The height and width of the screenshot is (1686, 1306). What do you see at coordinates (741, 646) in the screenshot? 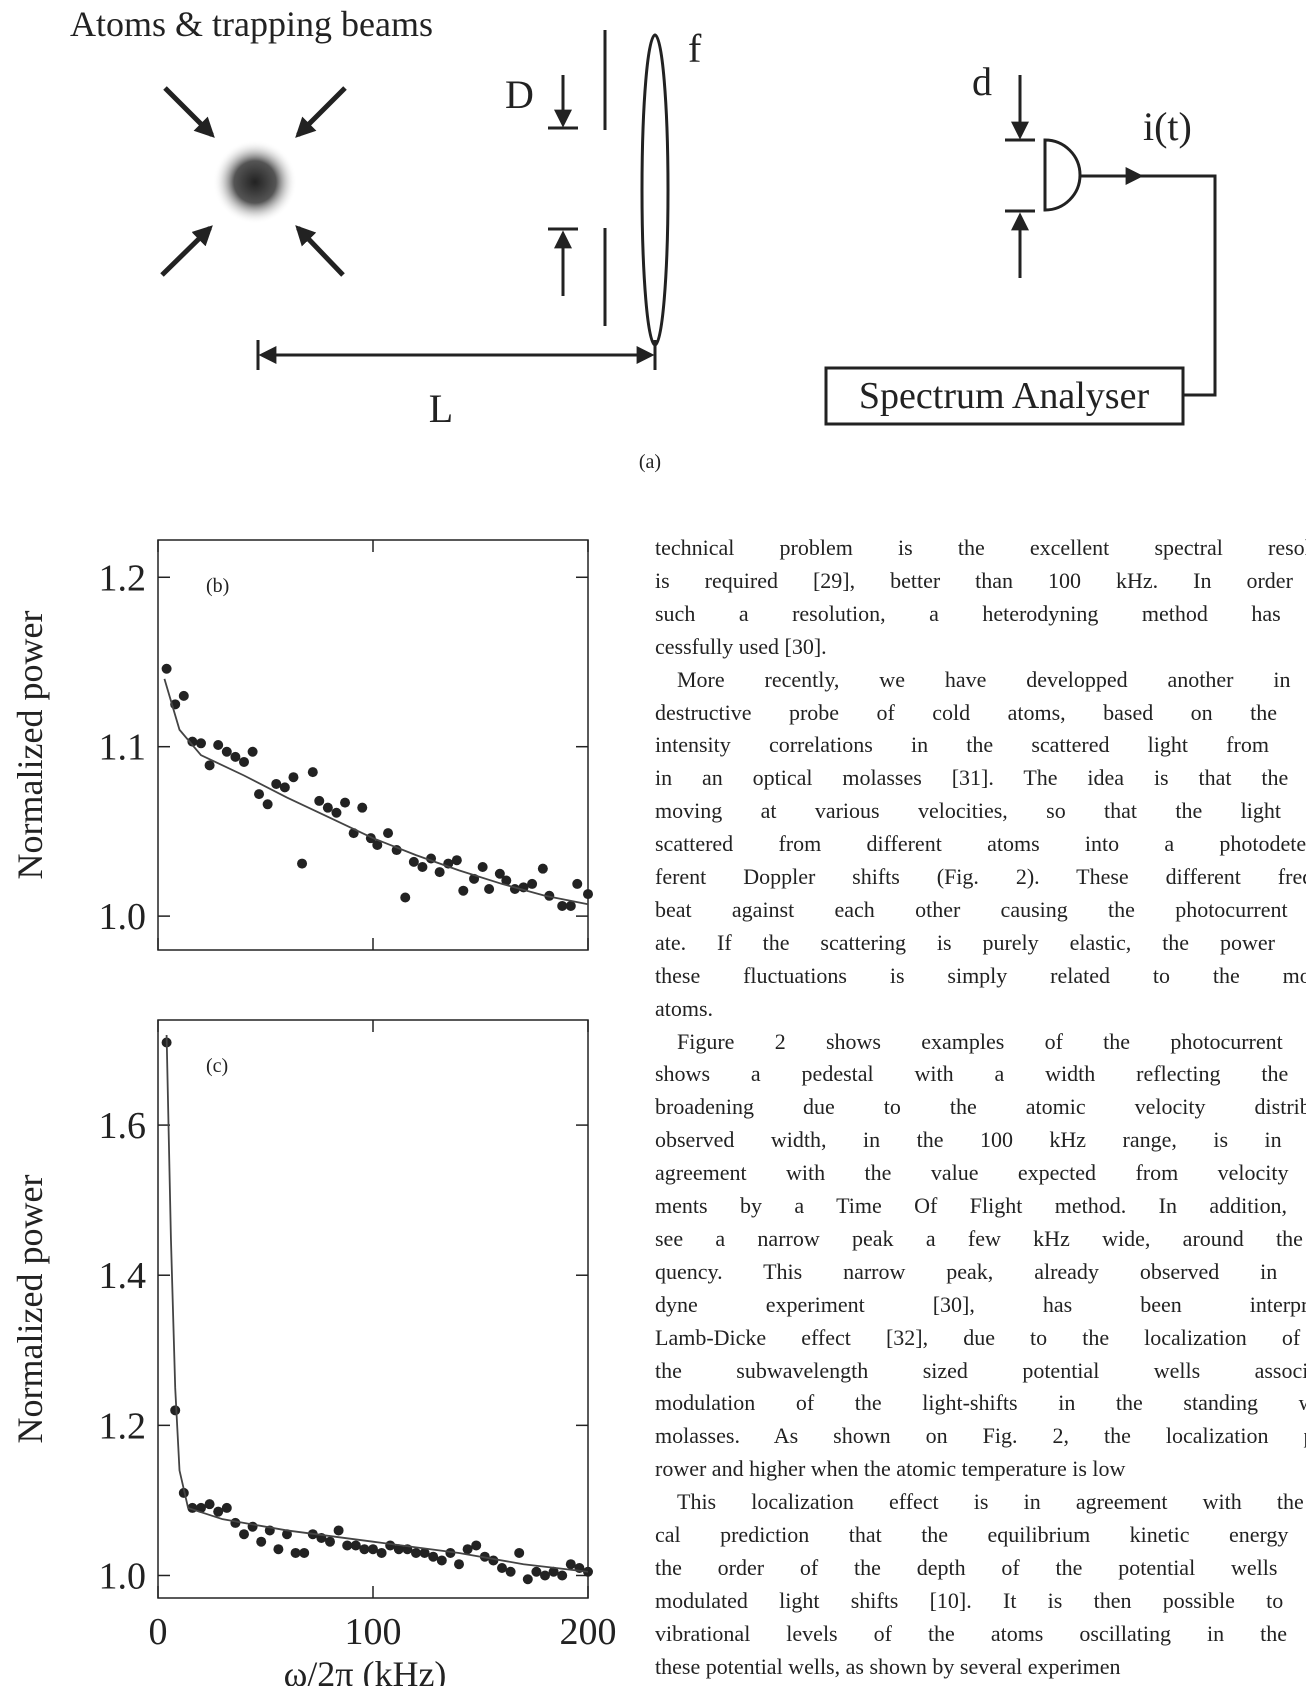
I see `text-line: cessfully used [30].` at bounding box center [741, 646].